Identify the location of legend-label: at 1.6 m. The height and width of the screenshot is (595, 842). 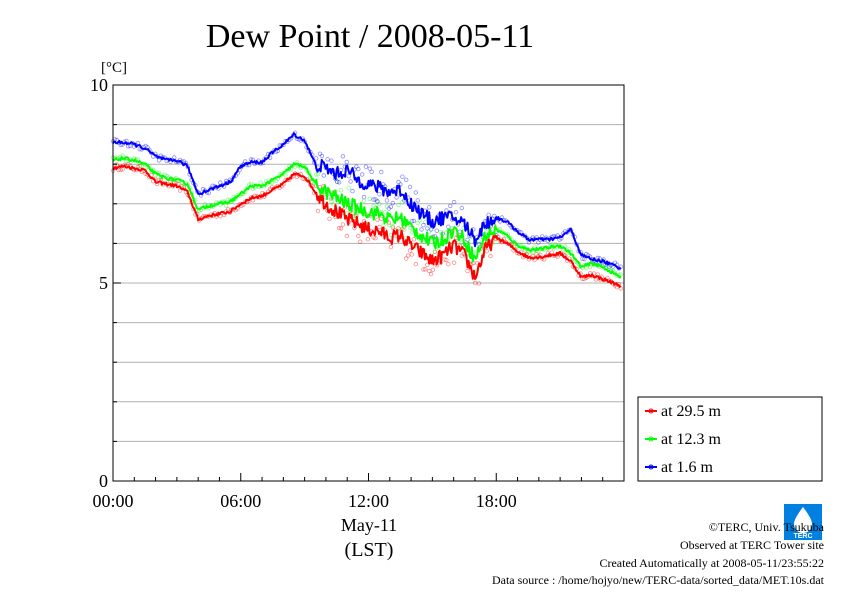
(687, 467).